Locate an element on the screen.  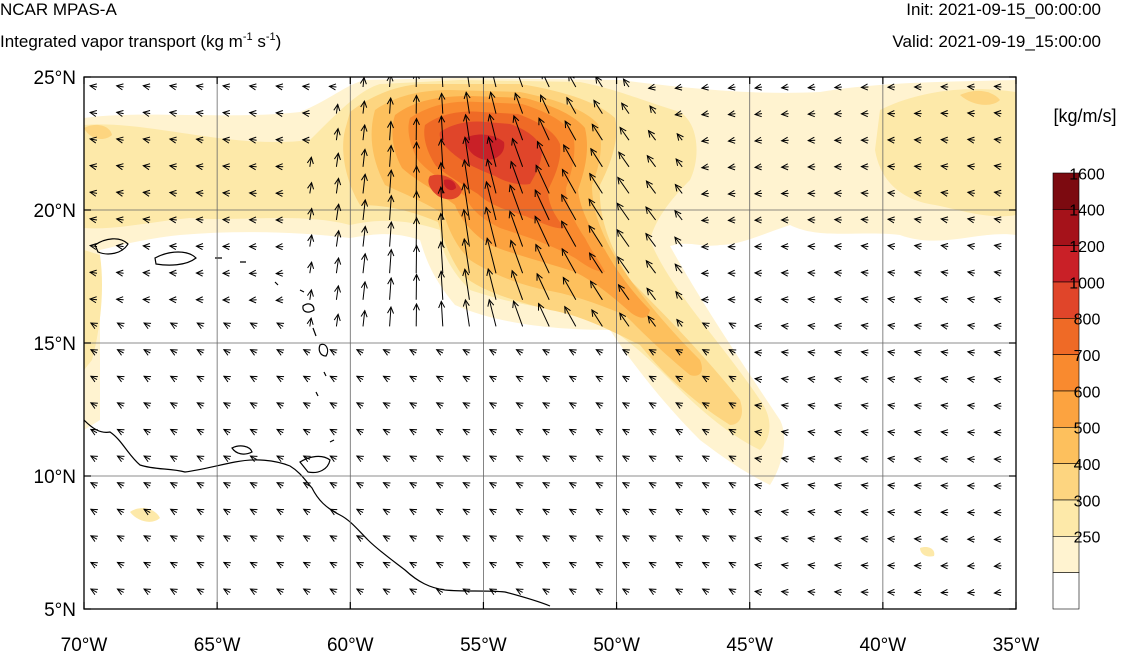
colorbar-level-label: 500 is located at coordinates (1087, 429).